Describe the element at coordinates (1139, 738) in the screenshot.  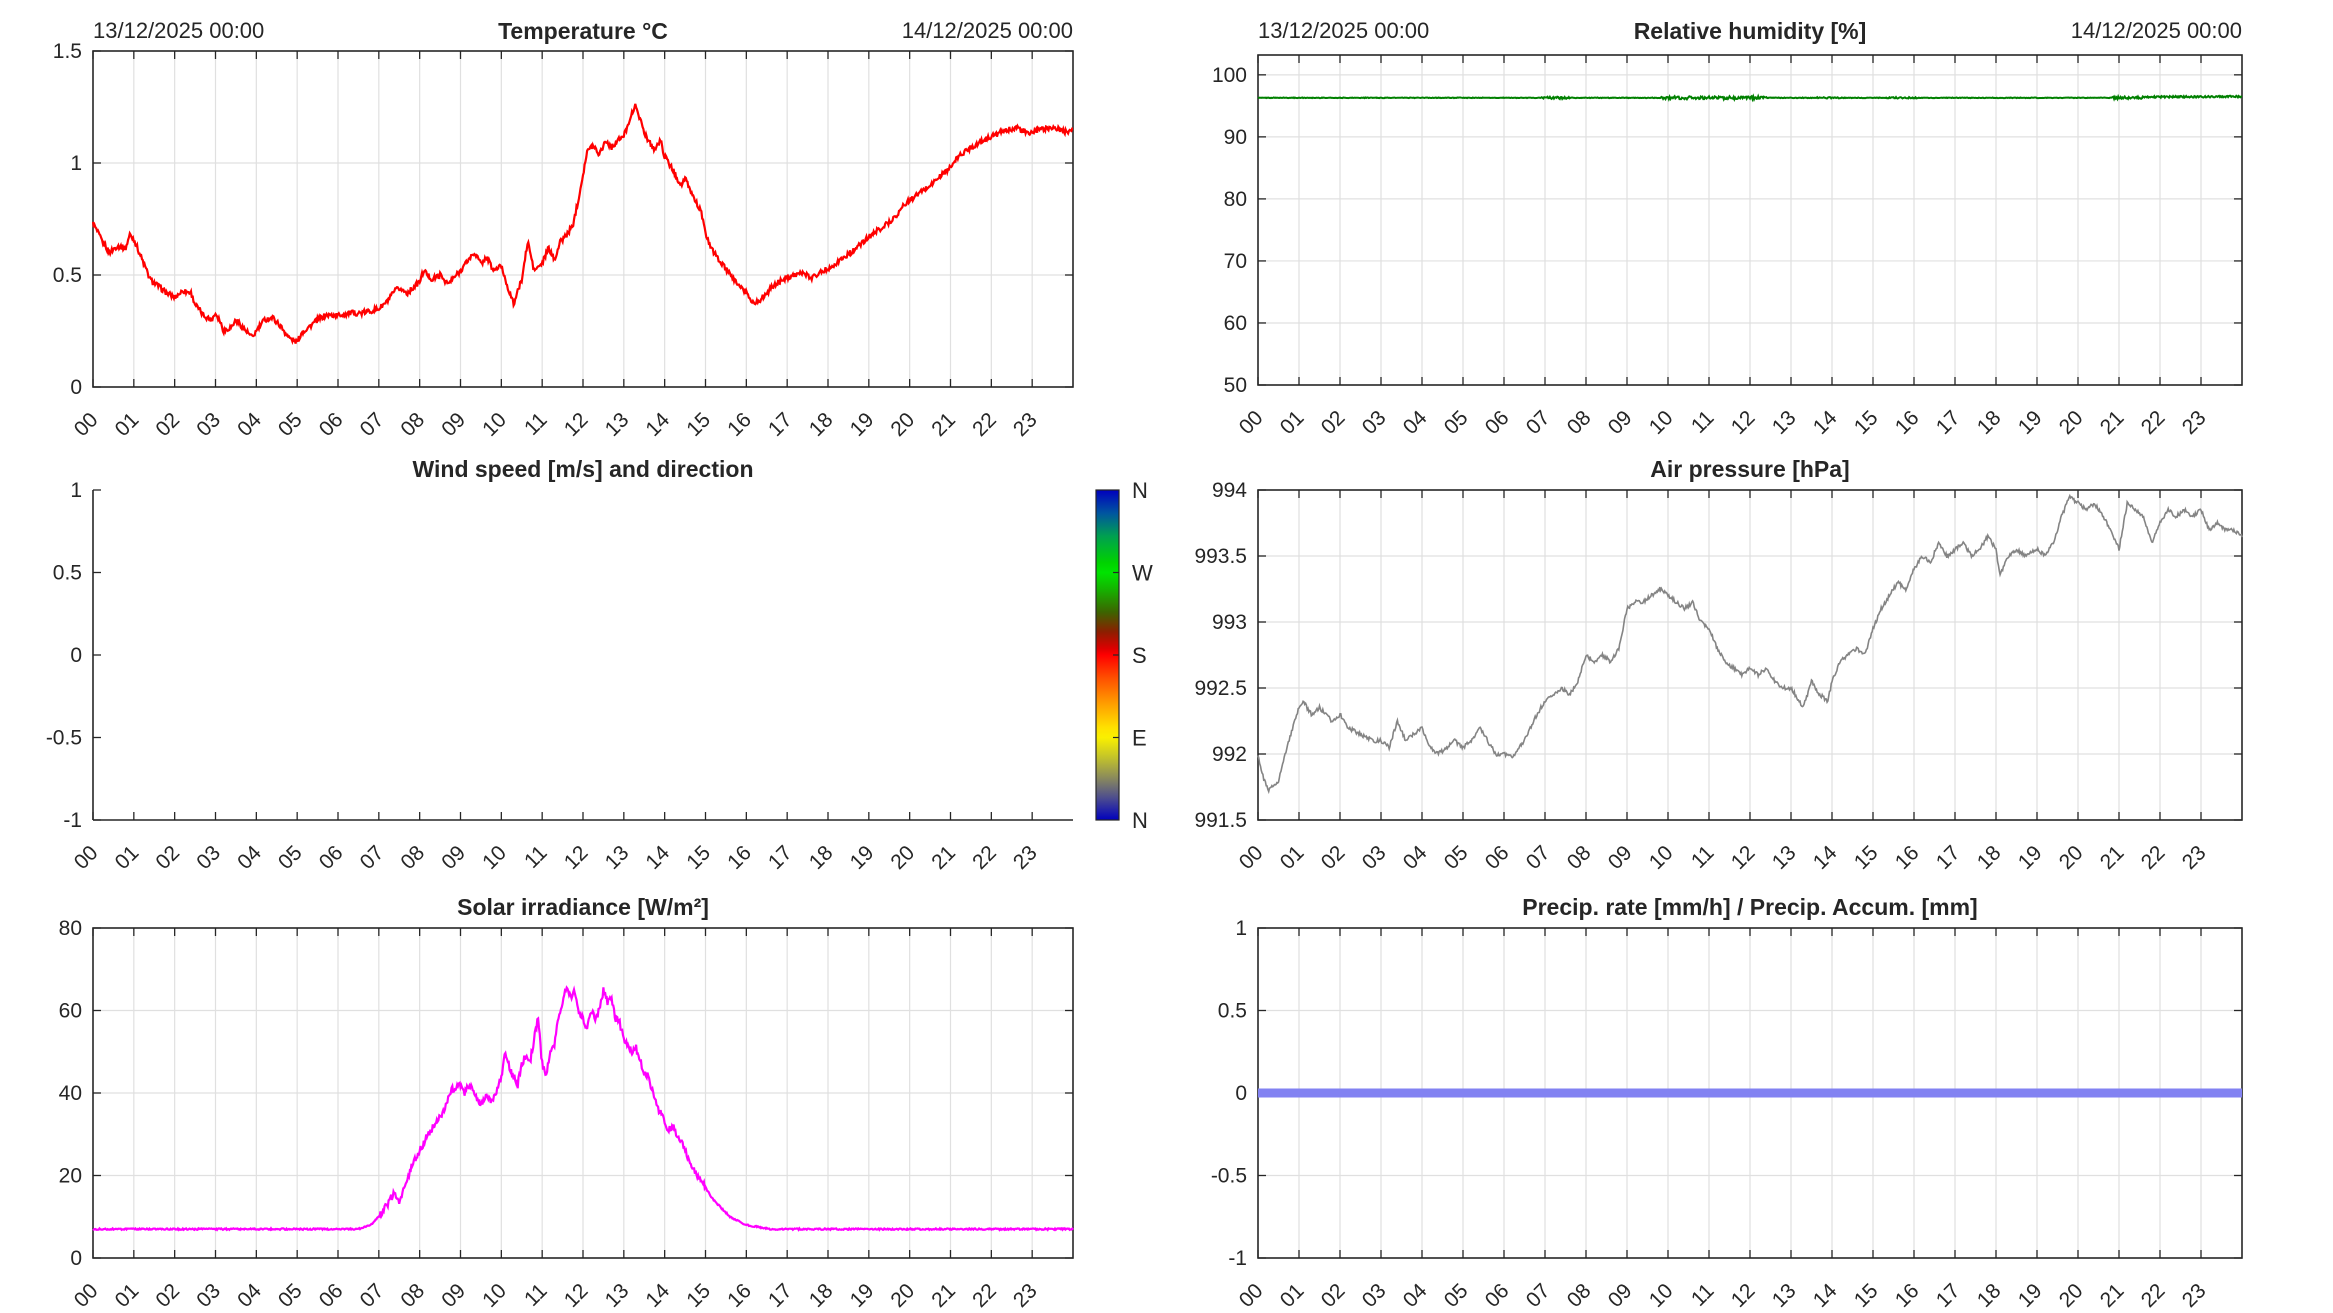
I see `colorbar-direction-label: E` at that location.